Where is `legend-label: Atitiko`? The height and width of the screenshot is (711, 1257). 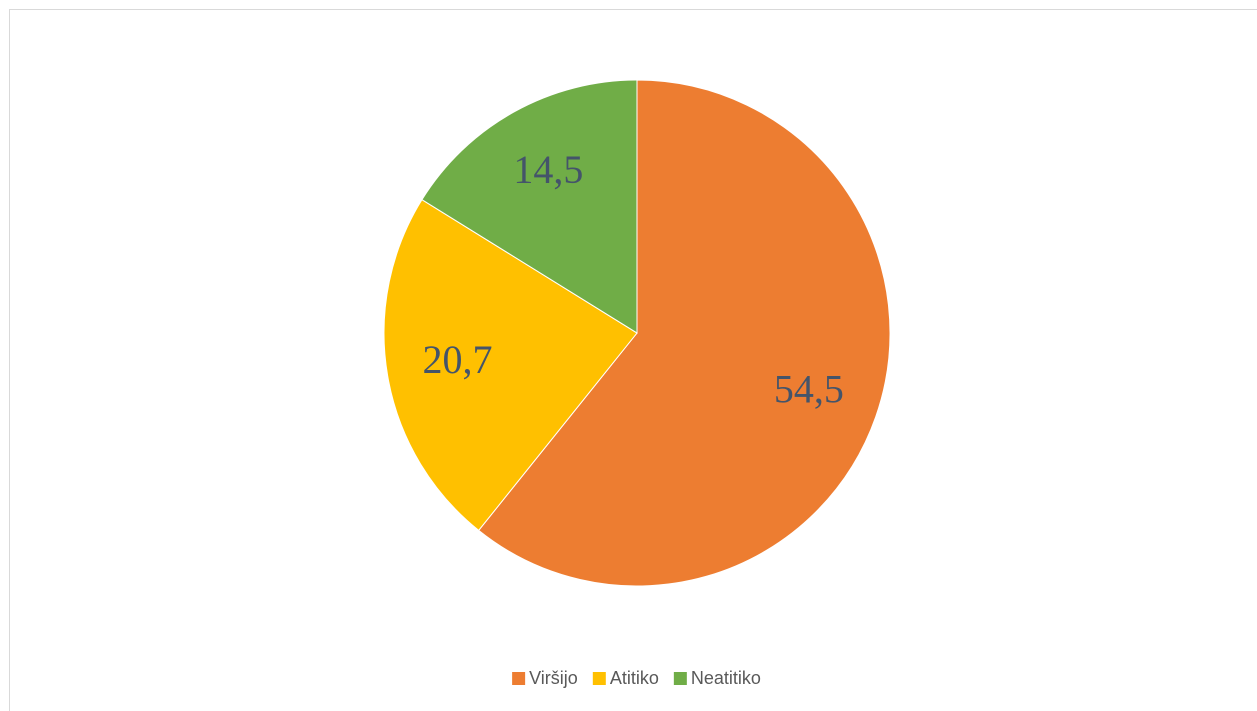 legend-label: Atitiko is located at coordinates (634, 678).